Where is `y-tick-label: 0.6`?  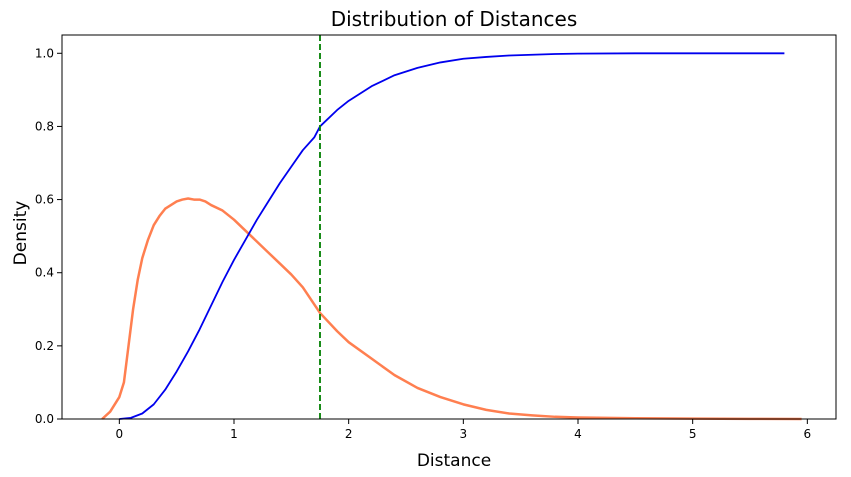
y-tick-label: 0.6 is located at coordinates (44, 200).